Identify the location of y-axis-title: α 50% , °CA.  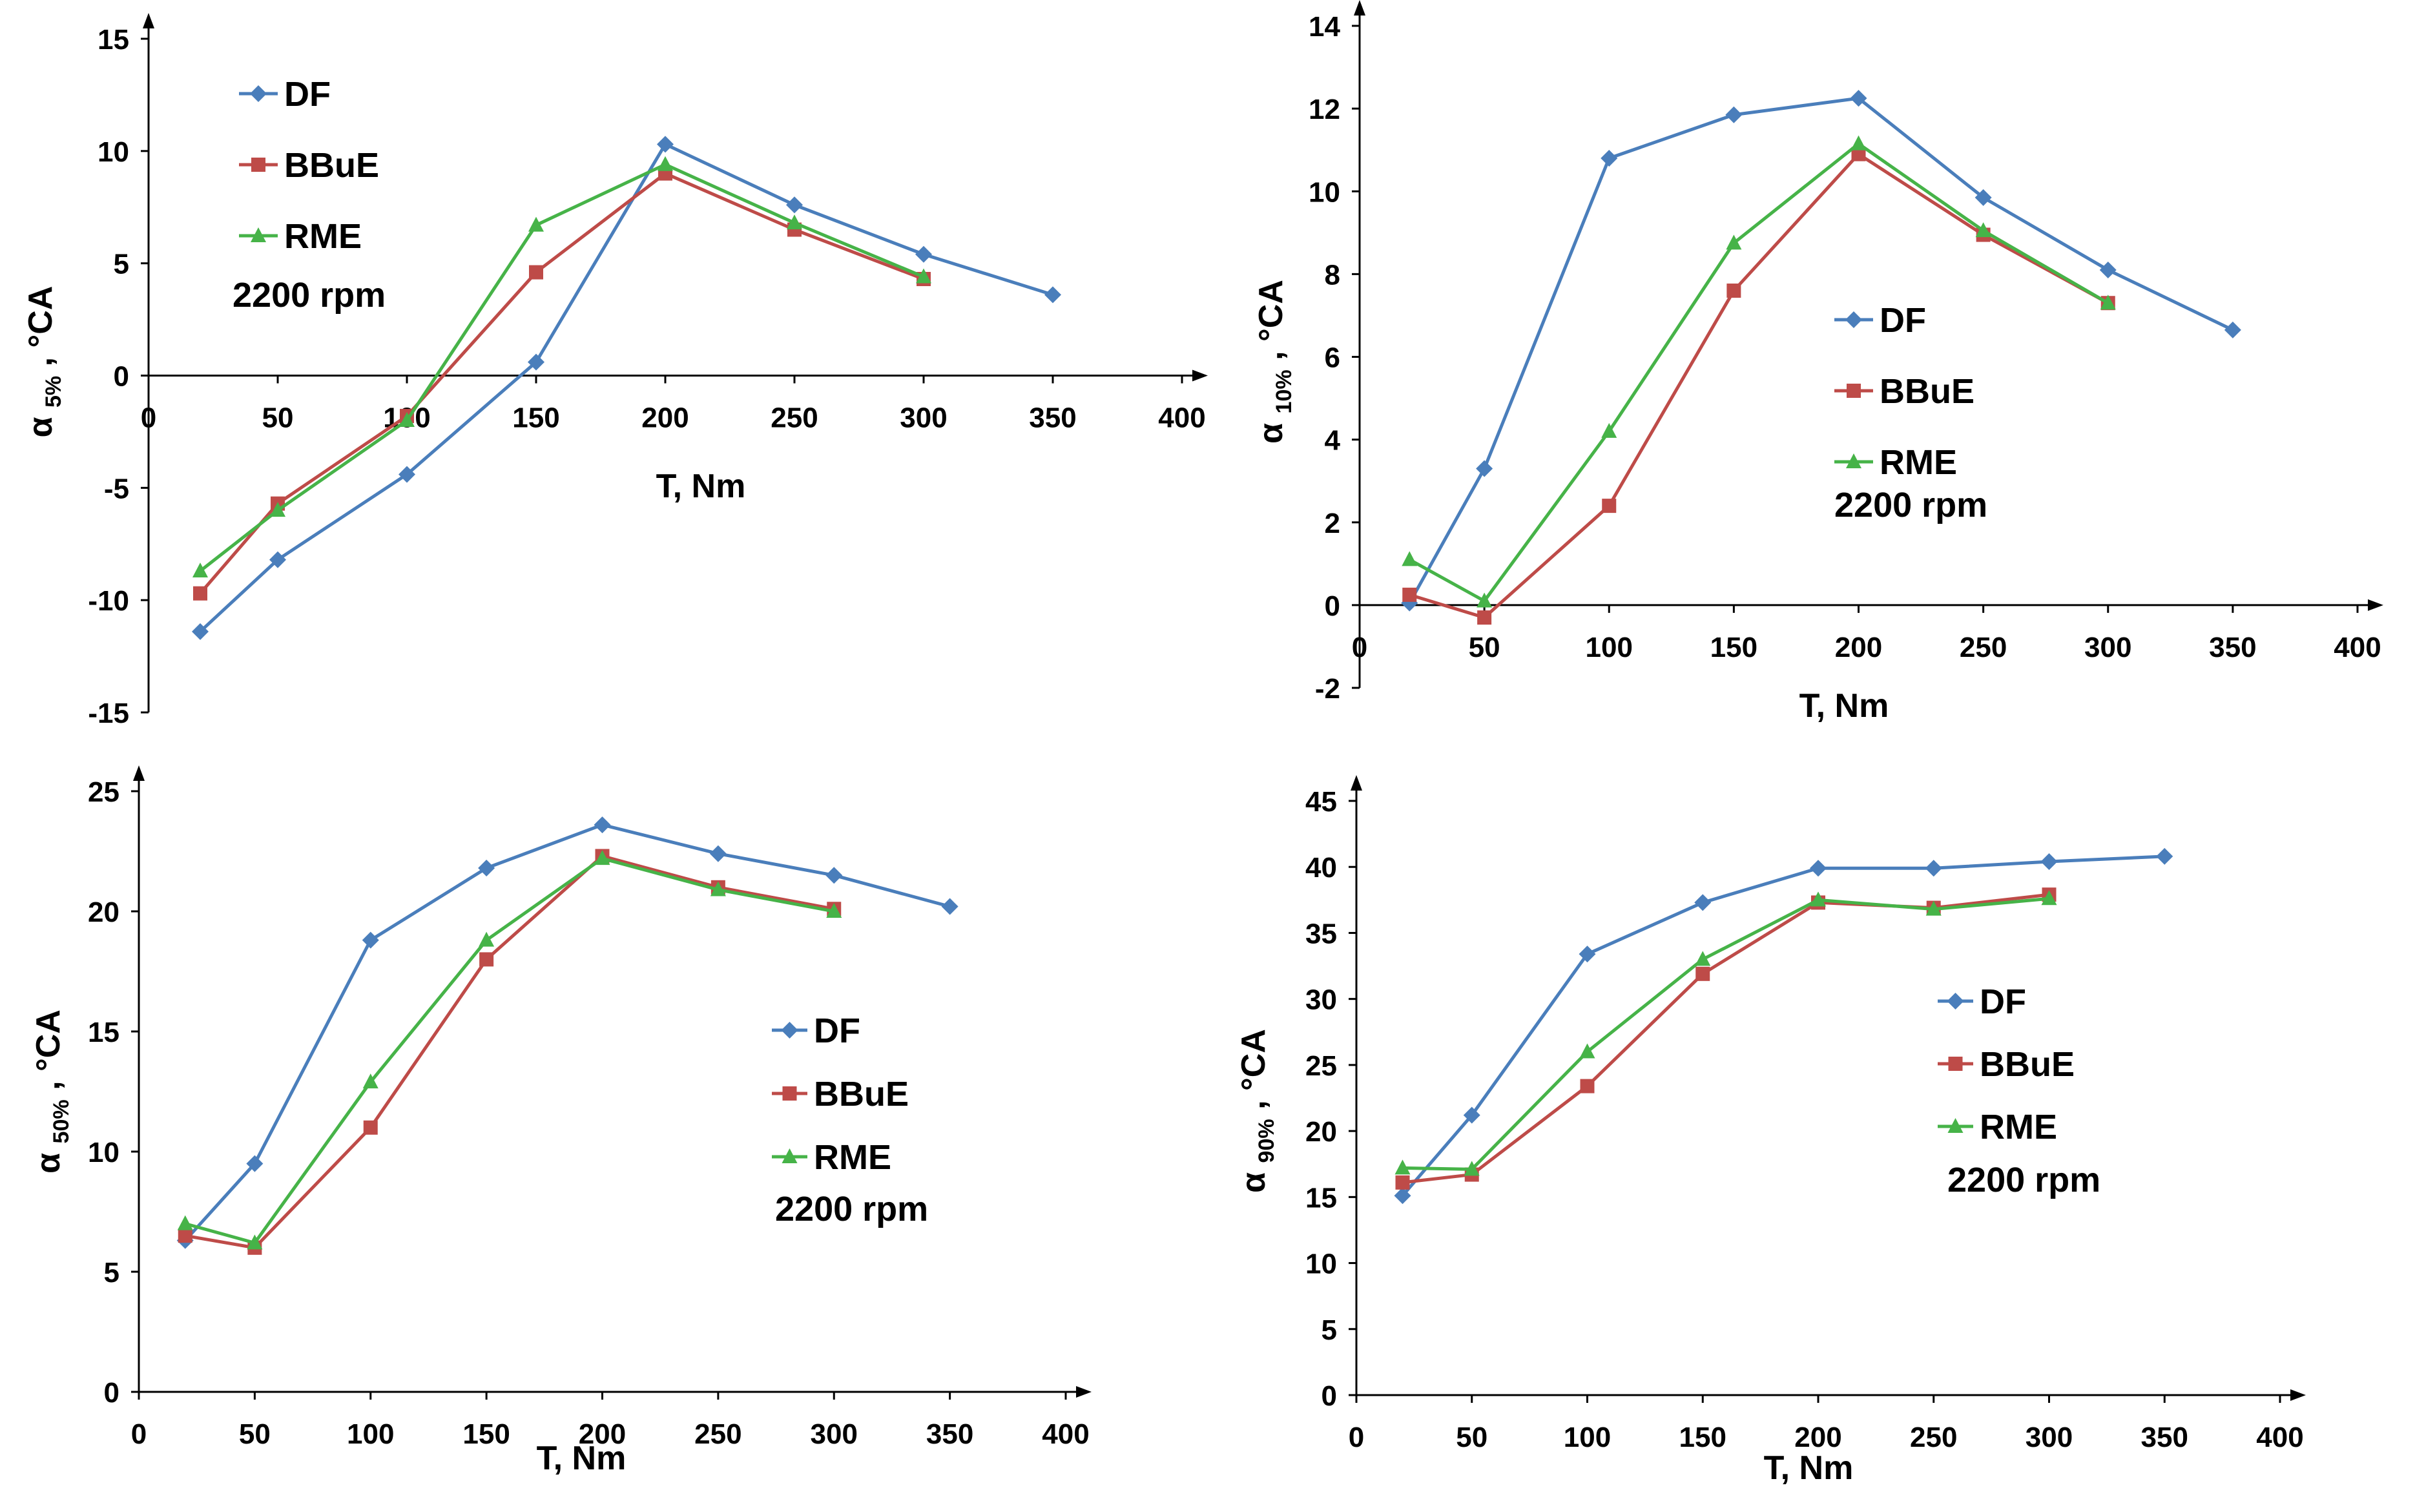
(52, 1092).